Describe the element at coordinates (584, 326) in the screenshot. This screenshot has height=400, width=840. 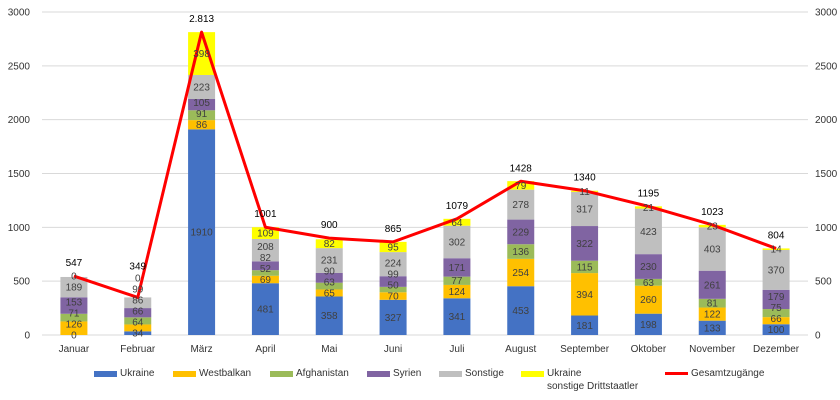
I see `data-label: 181` at that location.